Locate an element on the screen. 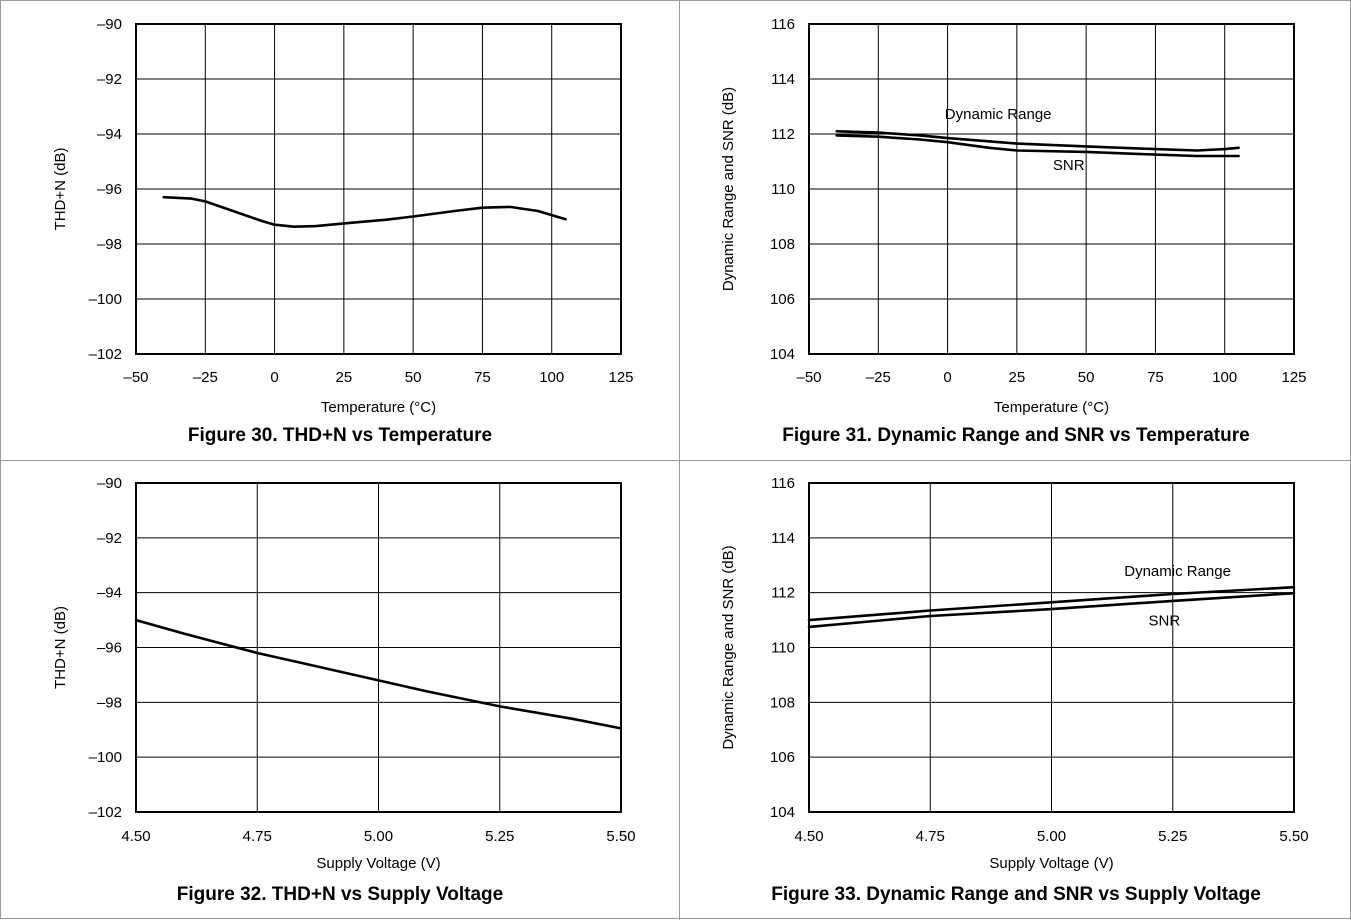 Image resolution: width=1351 pixels, height=920 pixels. panel-divider-horizontal is located at coordinates (676, 460).